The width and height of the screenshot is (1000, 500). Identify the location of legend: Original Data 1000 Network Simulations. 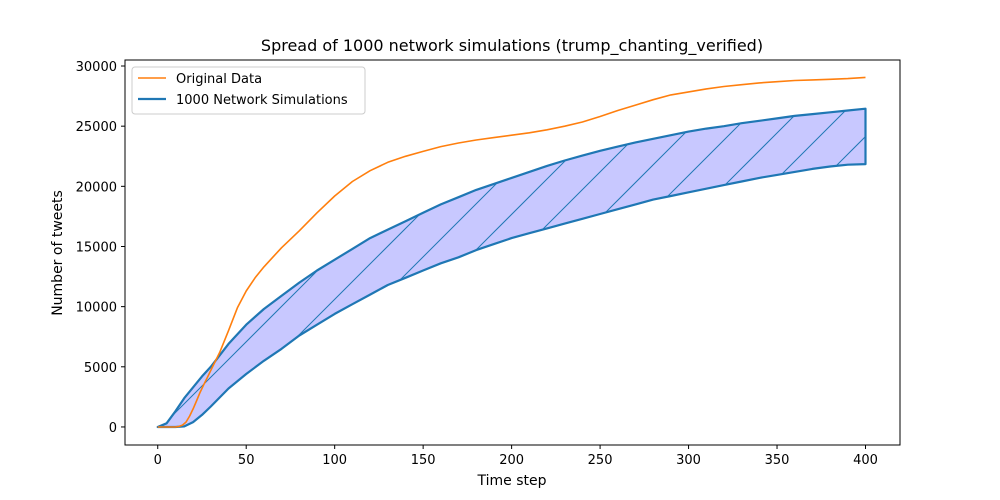
(248, 90).